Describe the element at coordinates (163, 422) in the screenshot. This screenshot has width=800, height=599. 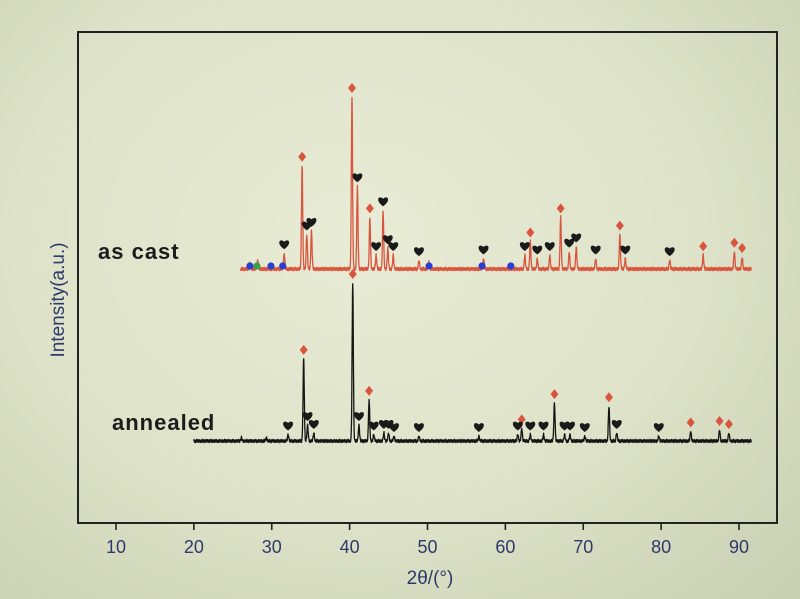
I see `series-label-annealed: annealed` at that location.